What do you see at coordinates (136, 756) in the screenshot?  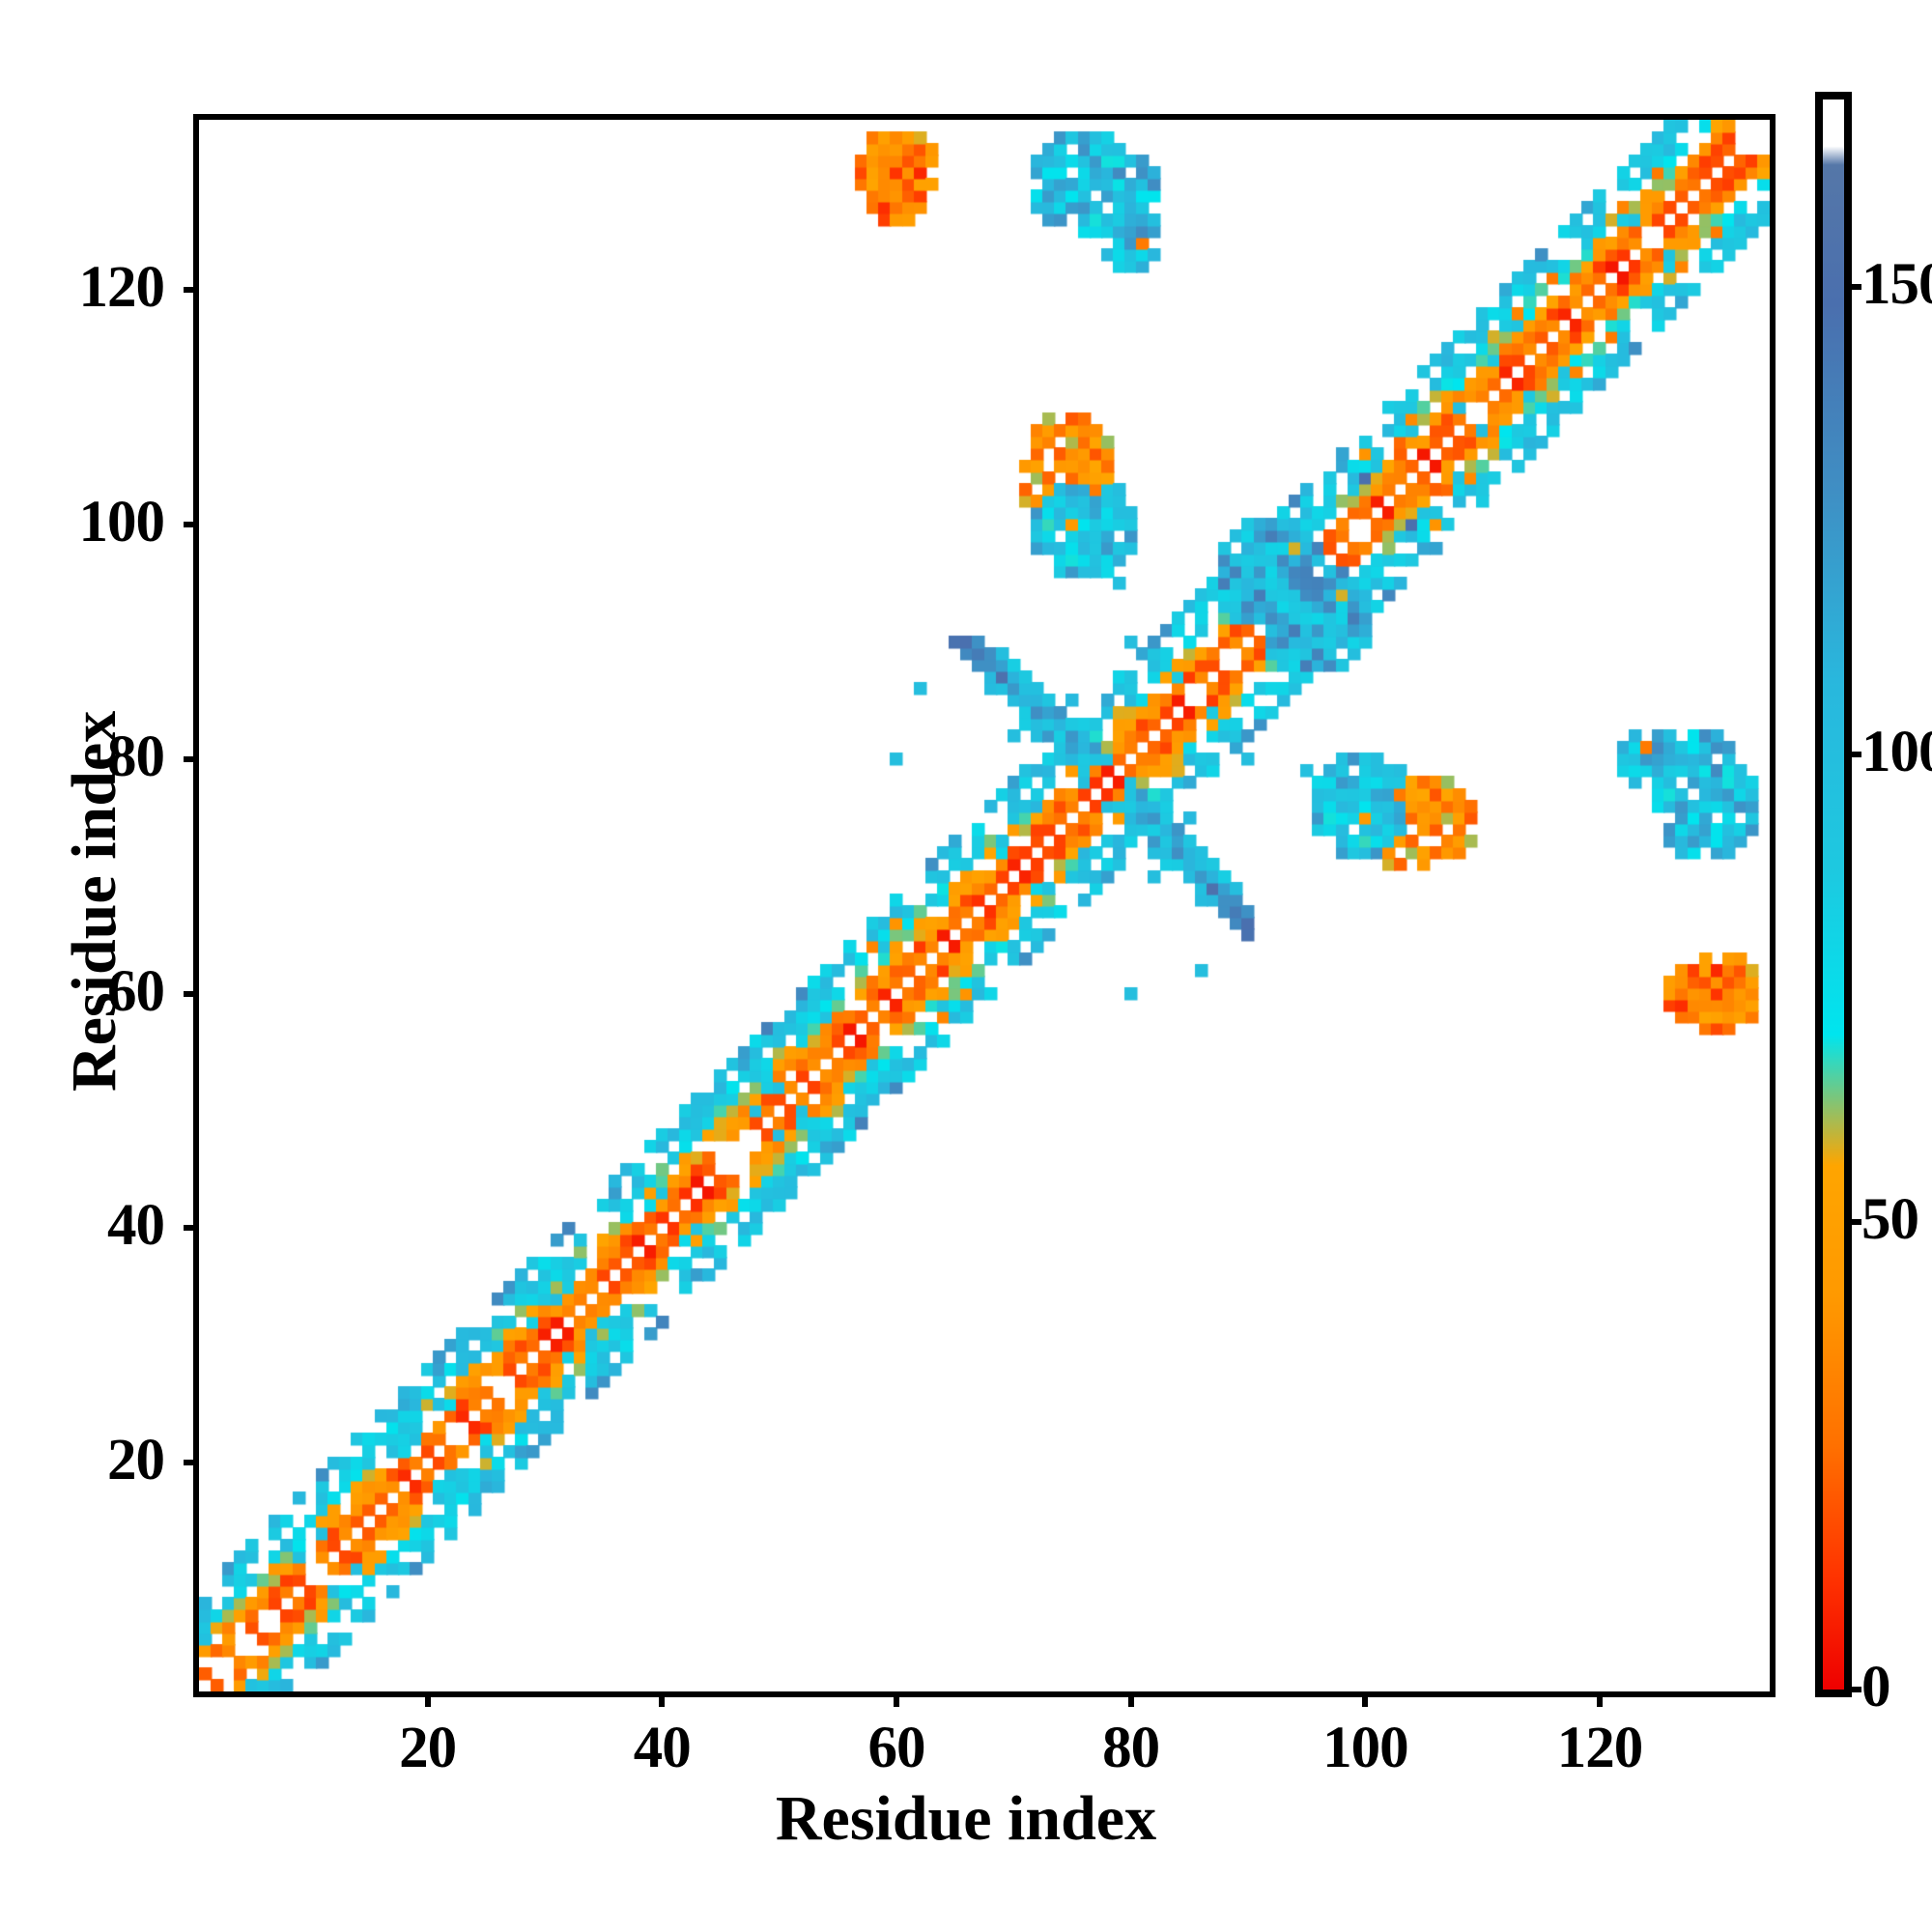 I see `y-tick-label: 80` at bounding box center [136, 756].